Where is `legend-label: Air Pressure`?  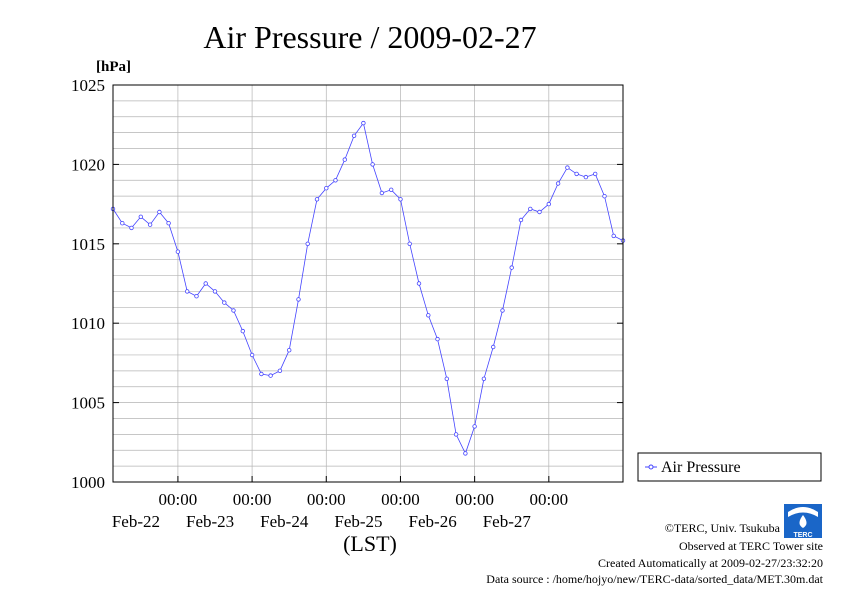 legend-label: Air Pressure is located at coordinates (701, 467).